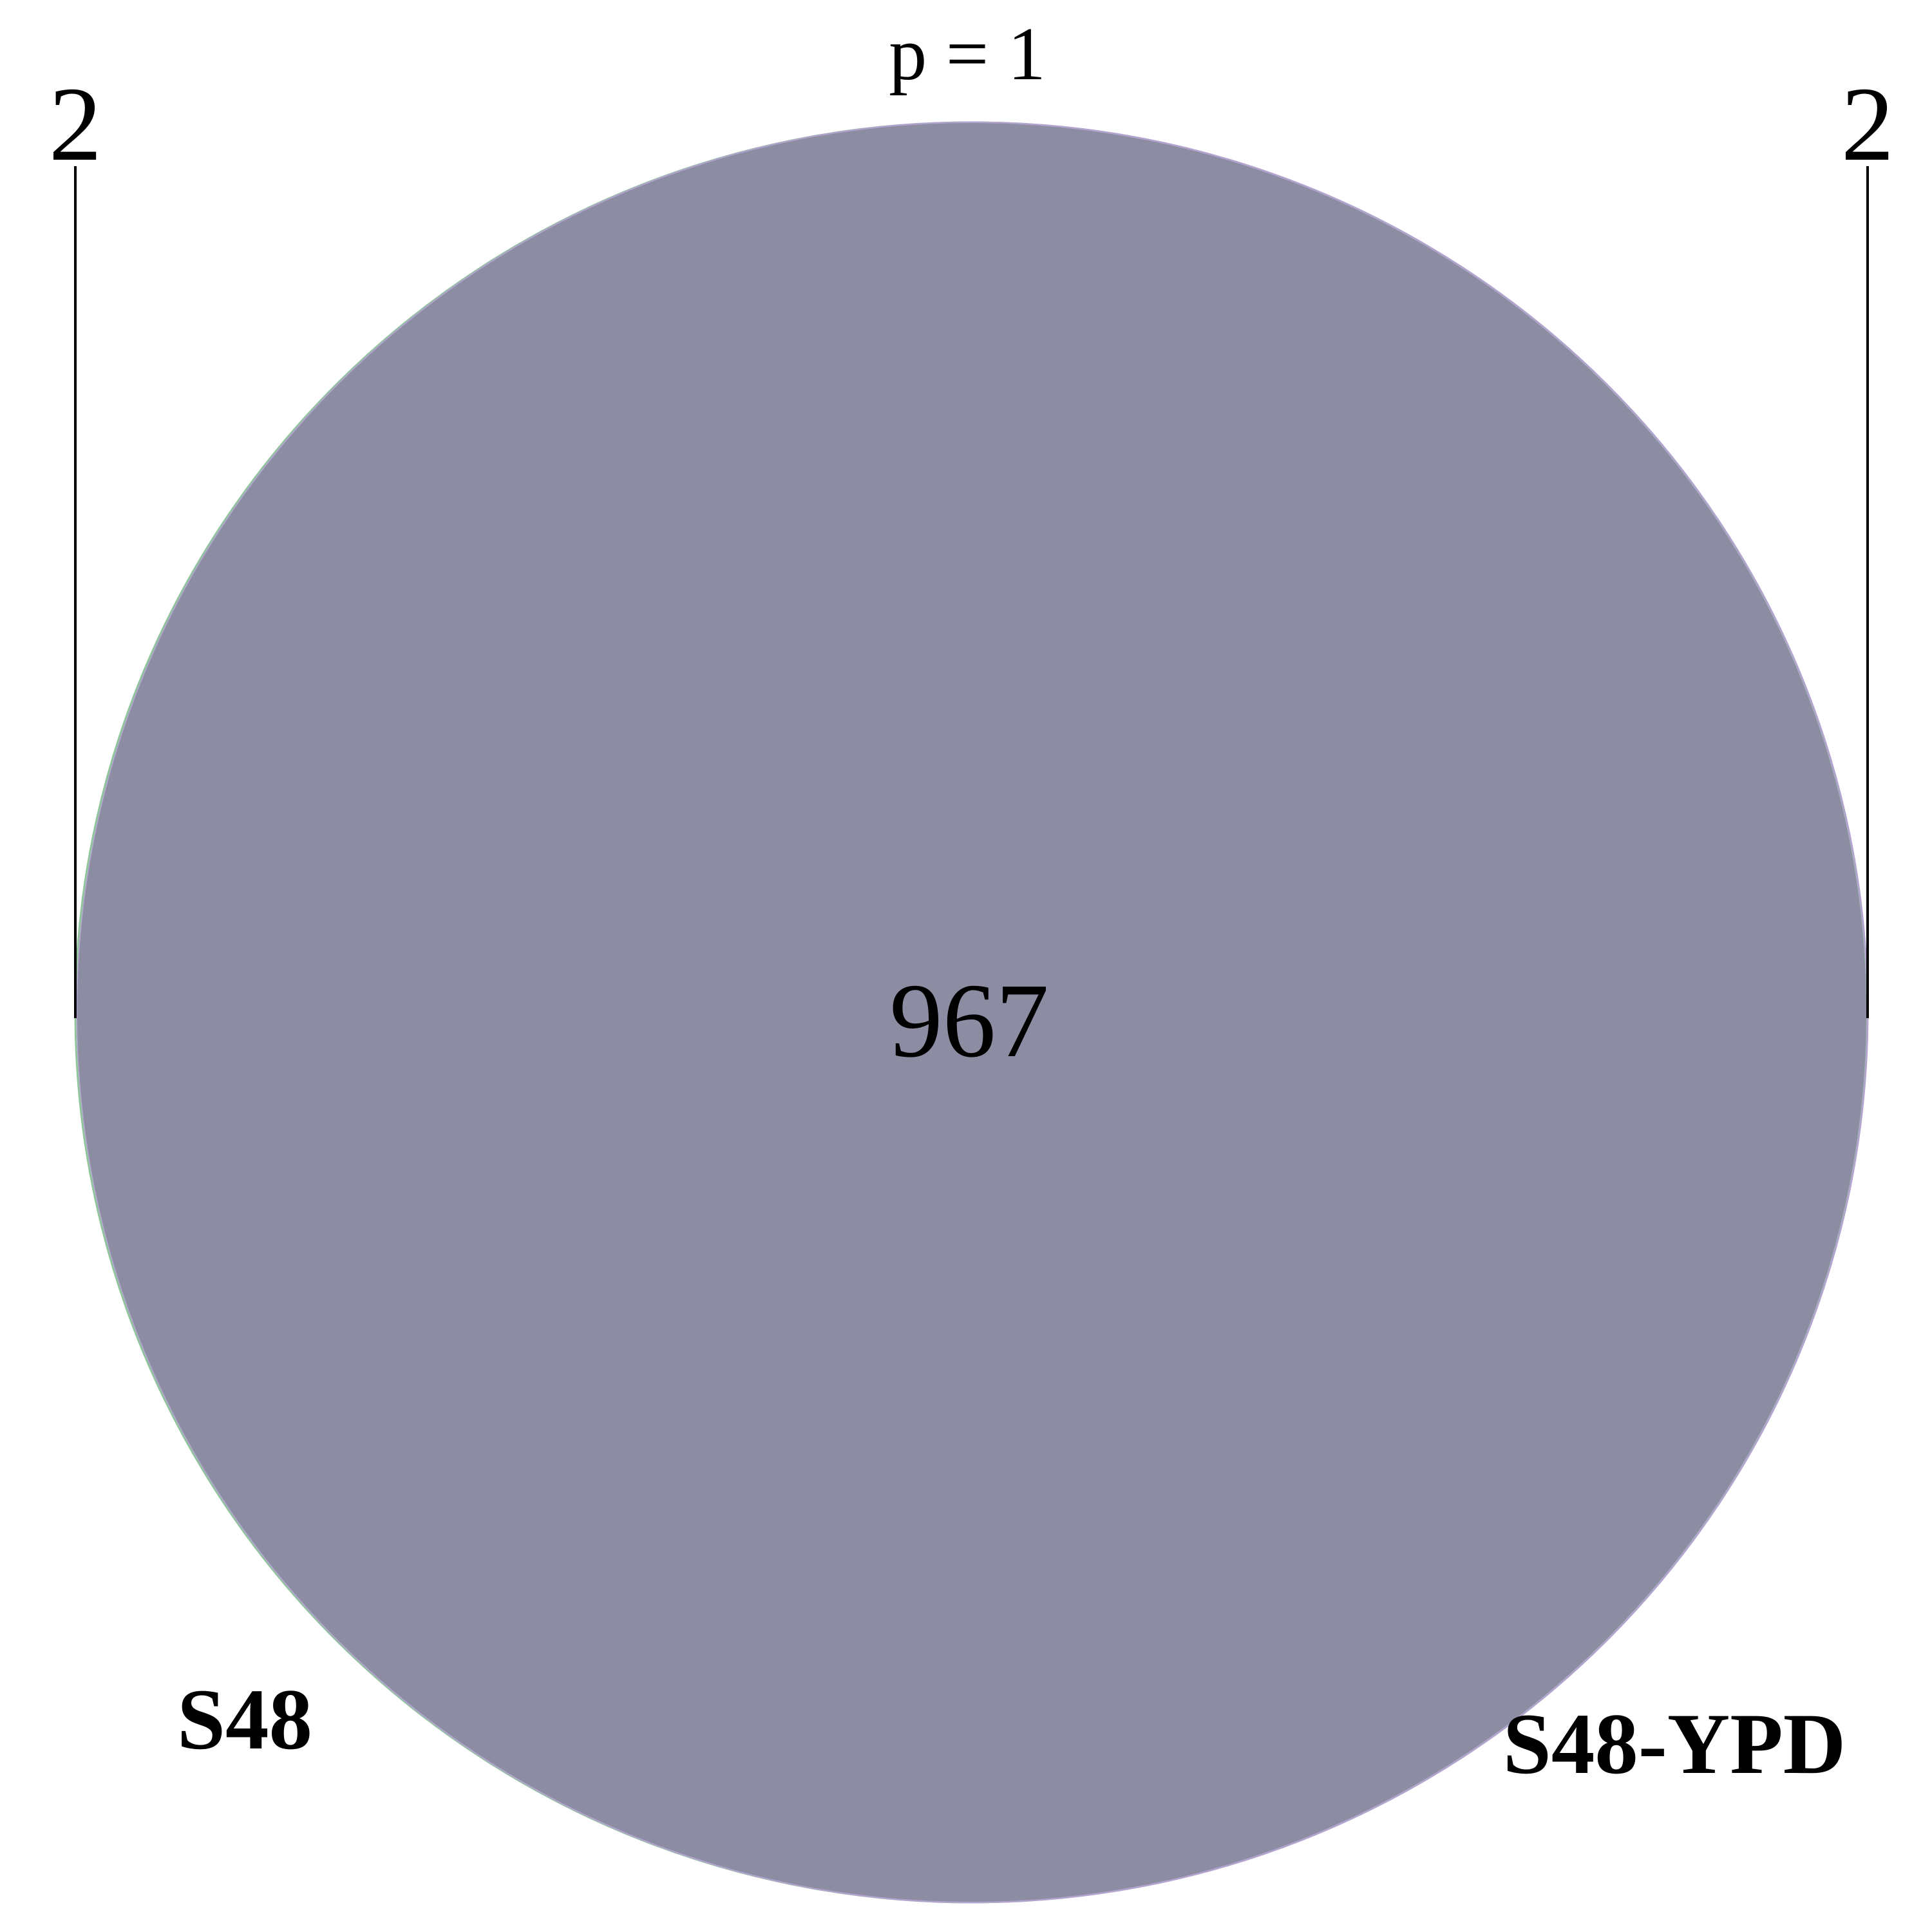 The width and height of the screenshot is (1932, 1932). Describe the element at coordinates (1868, 124) in the screenshot. I see `s48-ypd-only-count: 2` at that location.